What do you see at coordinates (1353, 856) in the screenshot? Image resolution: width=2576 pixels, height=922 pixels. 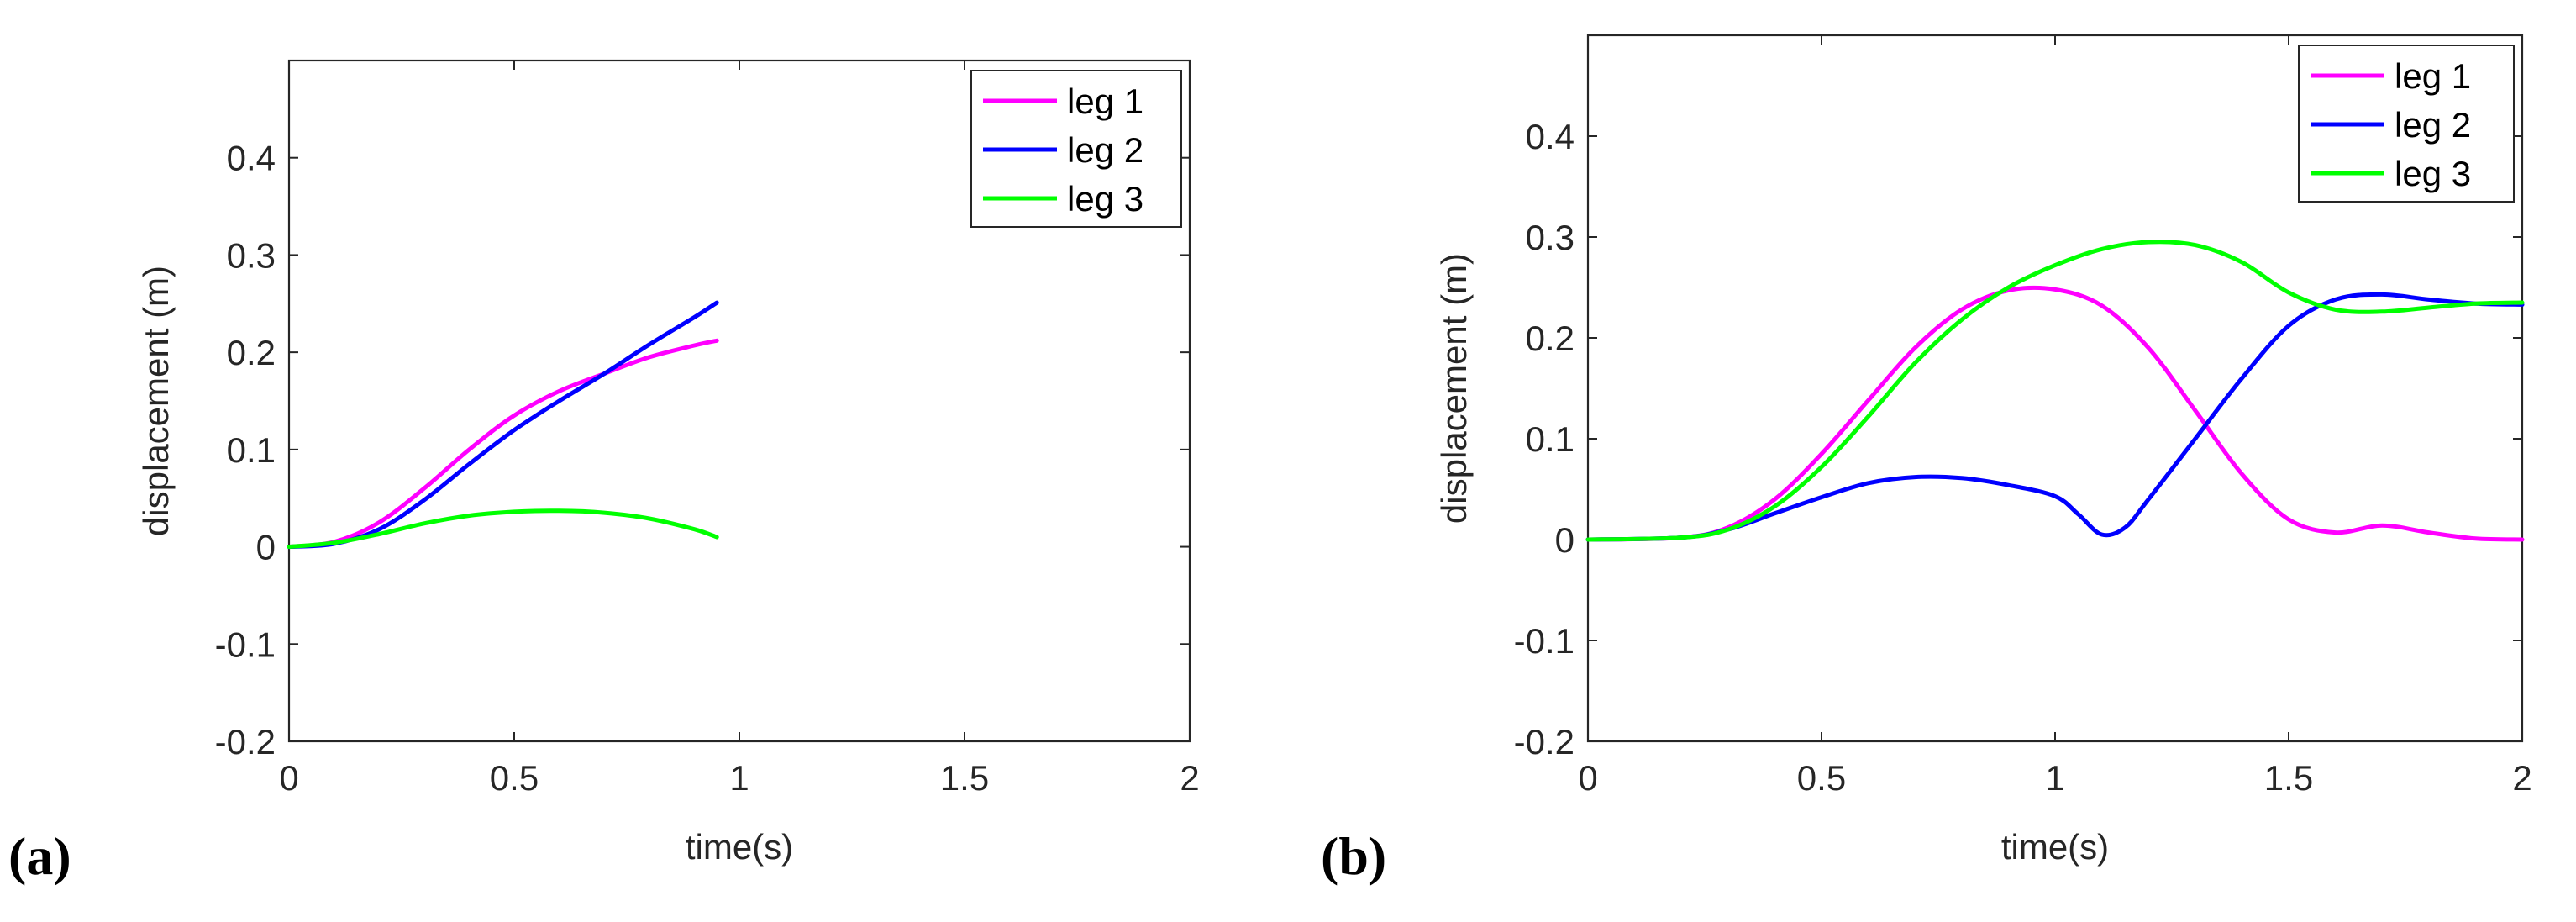 I see `panel-label: (b)` at bounding box center [1353, 856].